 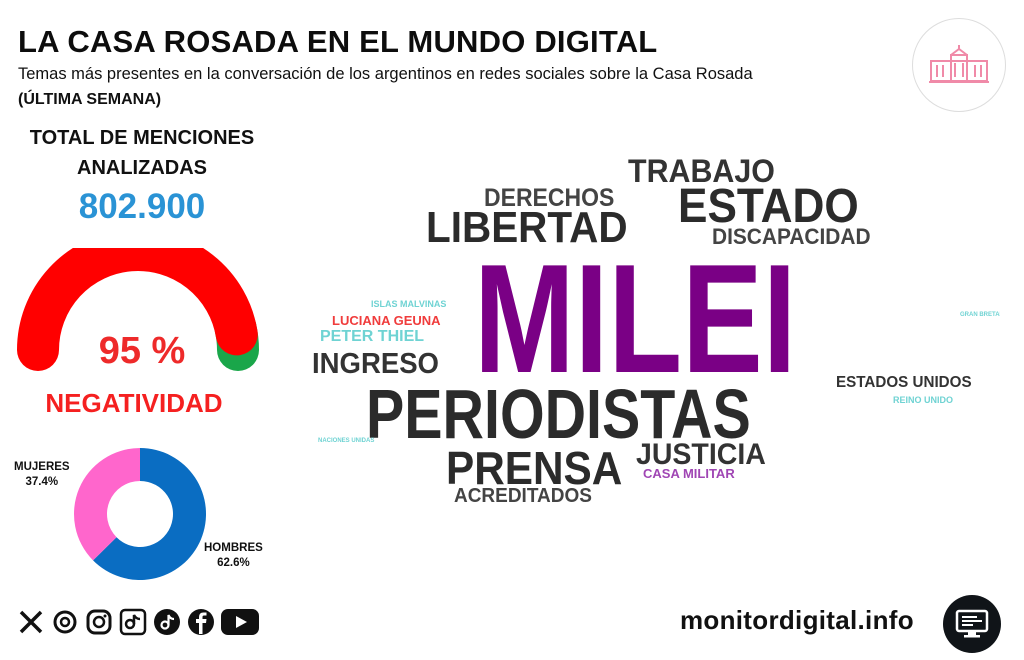 What do you see at coordinates (386, 320) in the screenshot?
I see `word-luciana-geuna: LUCIANA GEUNA` at bounding box center [386, 320].